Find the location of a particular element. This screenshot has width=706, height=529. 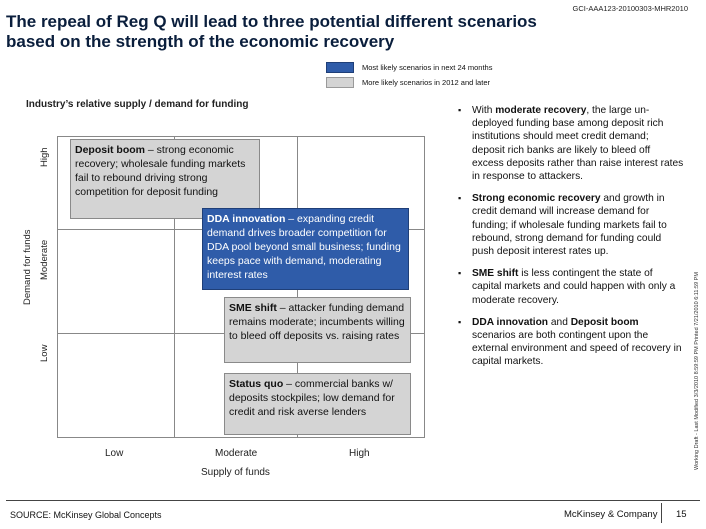

scenario-name: SME shift is located at coordinates (253, 308).